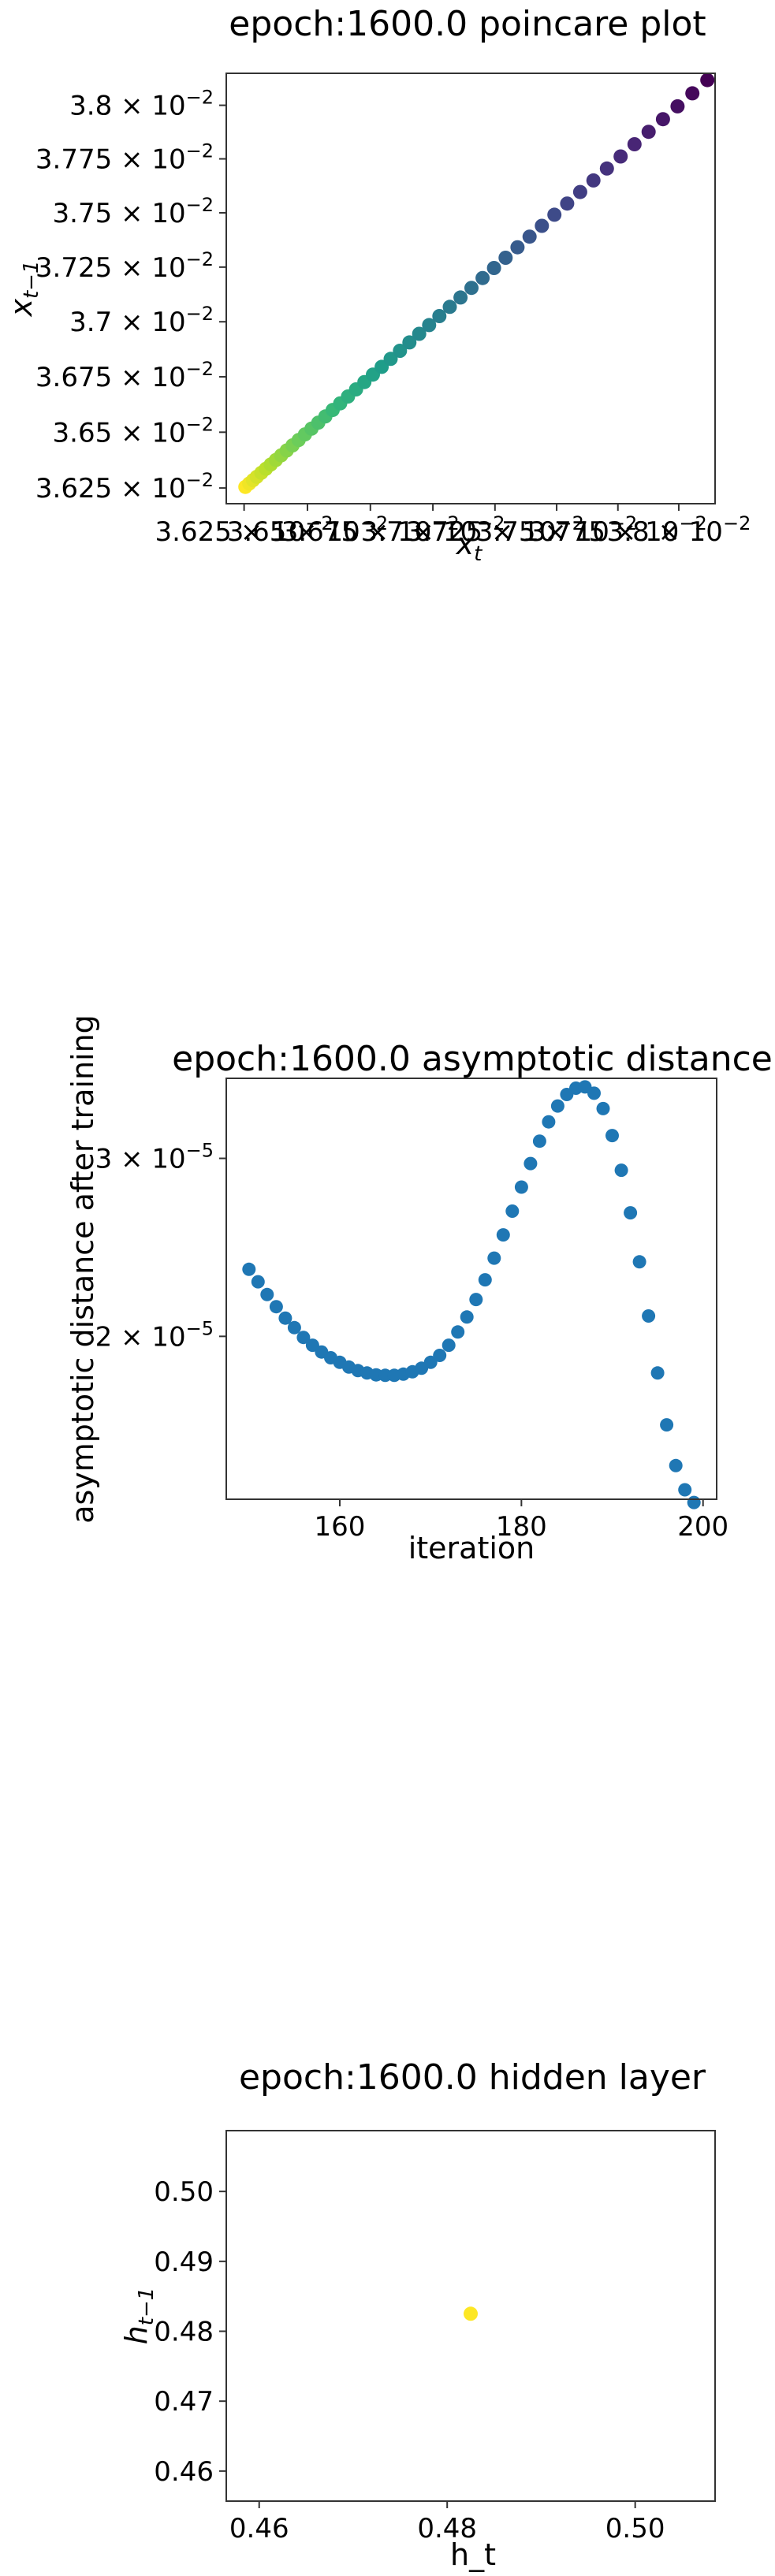 This screenshot has width=775, height=2576. Describe the element at coordinates (556, 530) in the screenshot. I see `poincare-x-tick-label: 3.75 × 10⁻²` at that location.